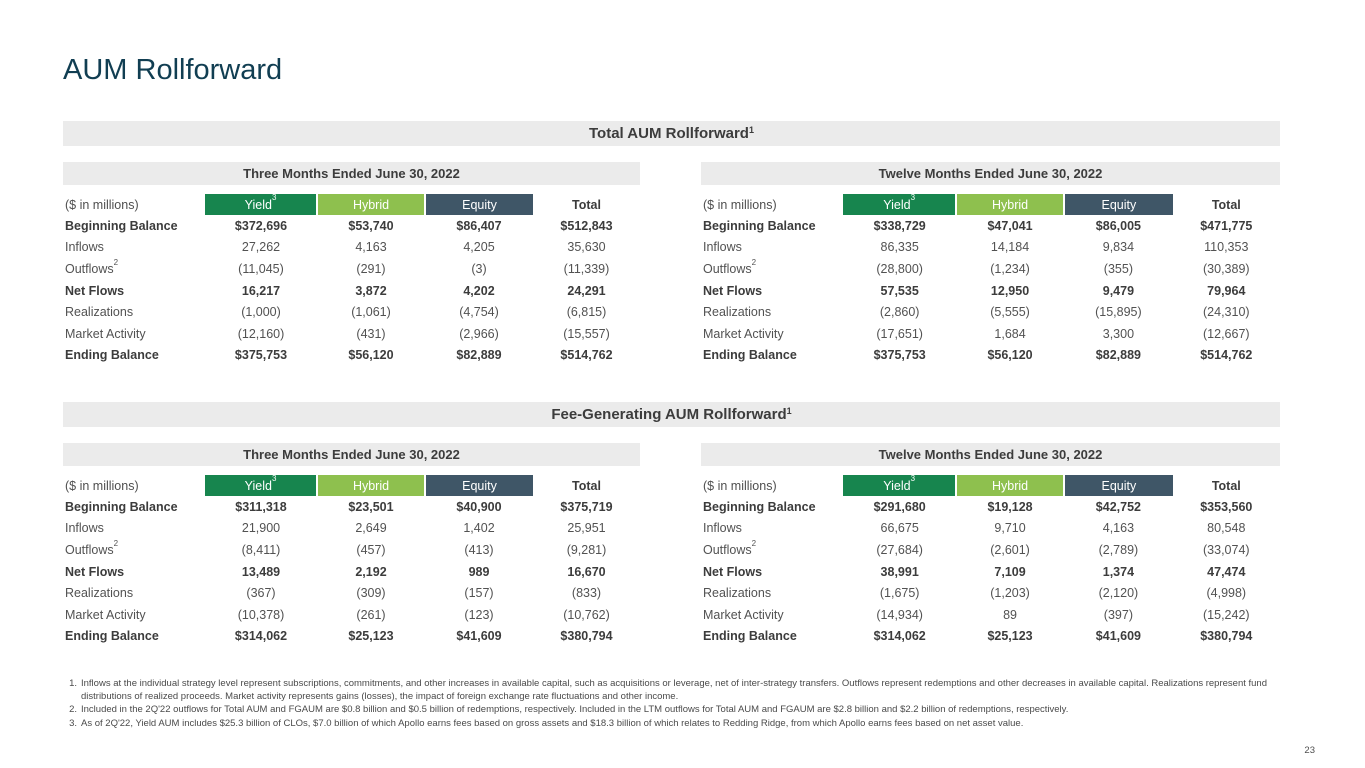 Image resolution: width=1365 pixels, height=768 pixels. I want to click on value-cell: (2,789), so click(1118, 549).